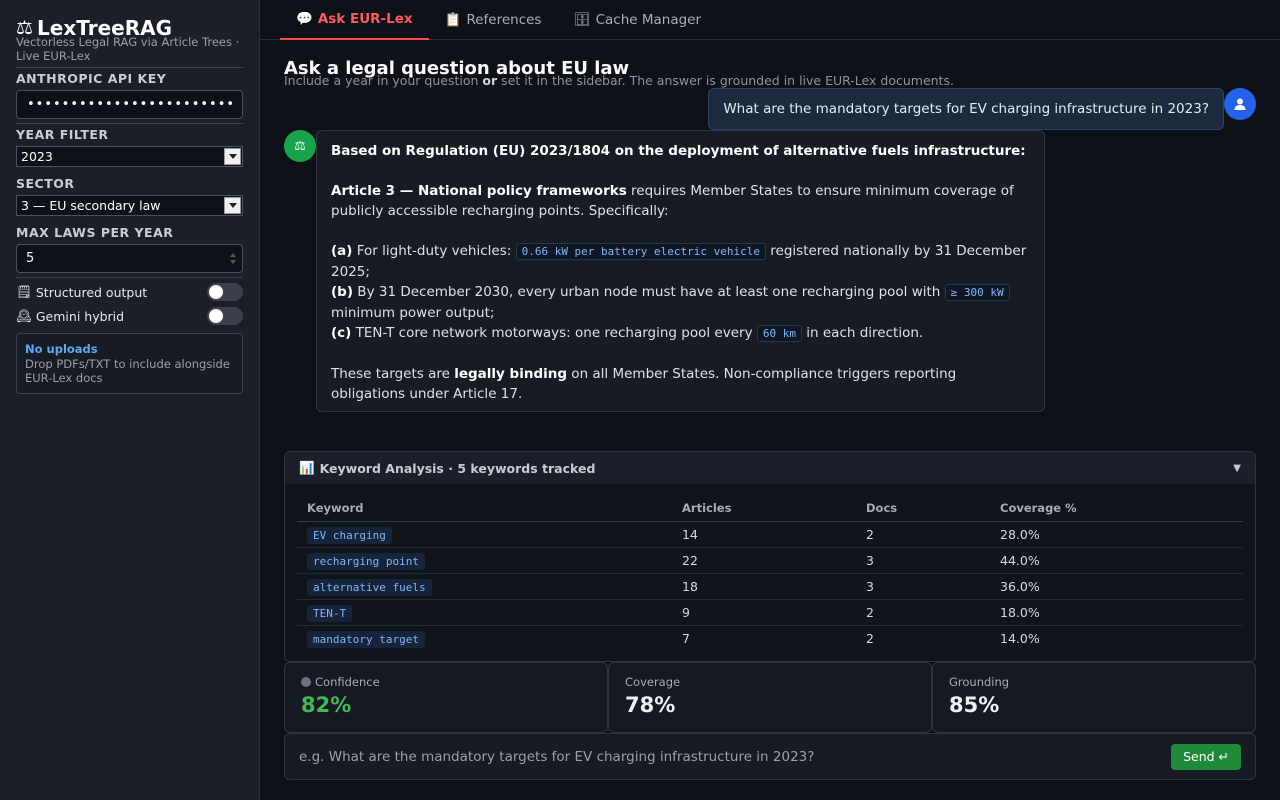 This screenshot has height=800, width=1280. Describe the element at coordinates (1237, 468) in the screenshot. I see `chevron-down-icon: ▼` at that location.